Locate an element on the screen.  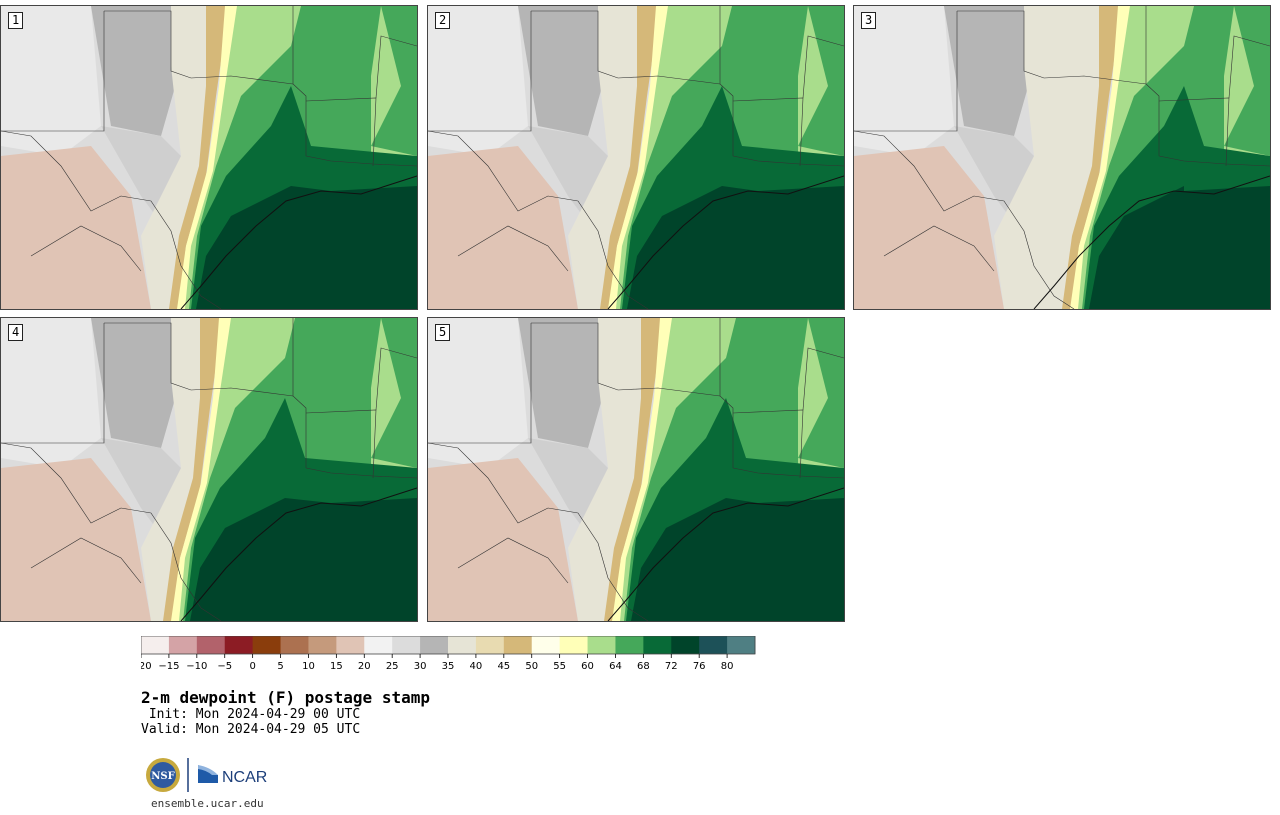
panel-number-label: 4 is located at coordinates (16, 332).